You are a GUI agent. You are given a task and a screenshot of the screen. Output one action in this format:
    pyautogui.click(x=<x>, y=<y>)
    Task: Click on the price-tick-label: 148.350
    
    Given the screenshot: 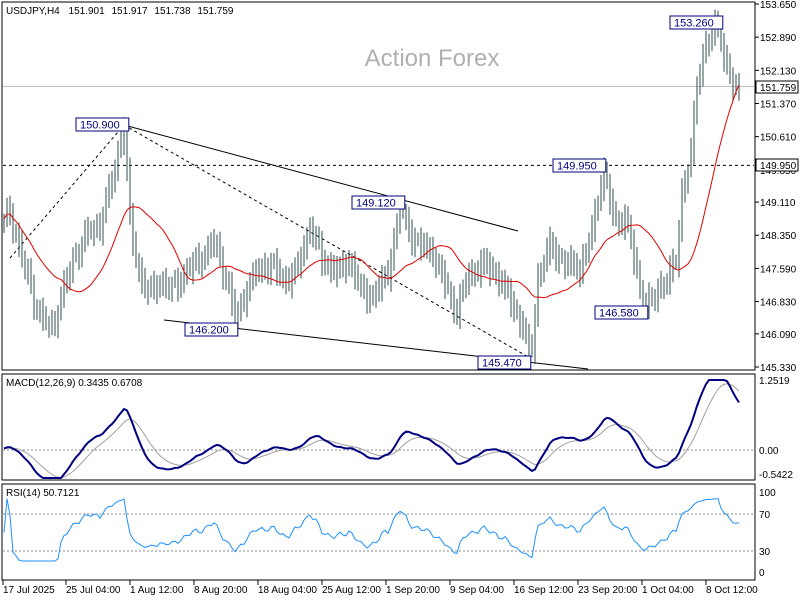 What is the action you would take?
    pyautogui.click(x=778, y=236)
    